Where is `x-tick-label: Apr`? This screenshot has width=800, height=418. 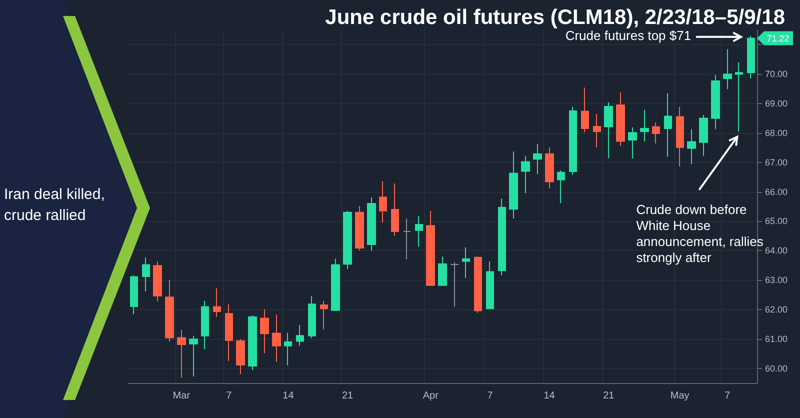 x-tick-label: Apr is located at coordinates (431, 396).